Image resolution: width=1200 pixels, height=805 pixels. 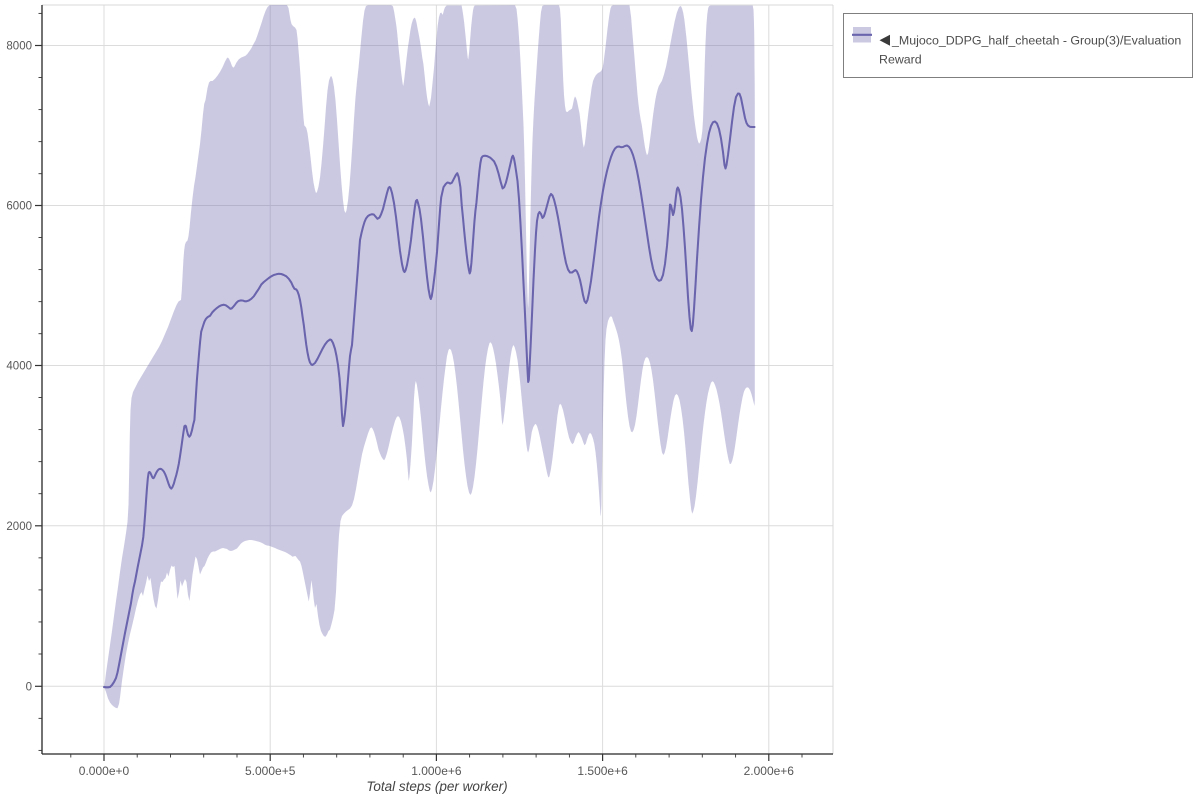 I want to click on svg-text: 2.000e+6, so click(x=769, y=771).